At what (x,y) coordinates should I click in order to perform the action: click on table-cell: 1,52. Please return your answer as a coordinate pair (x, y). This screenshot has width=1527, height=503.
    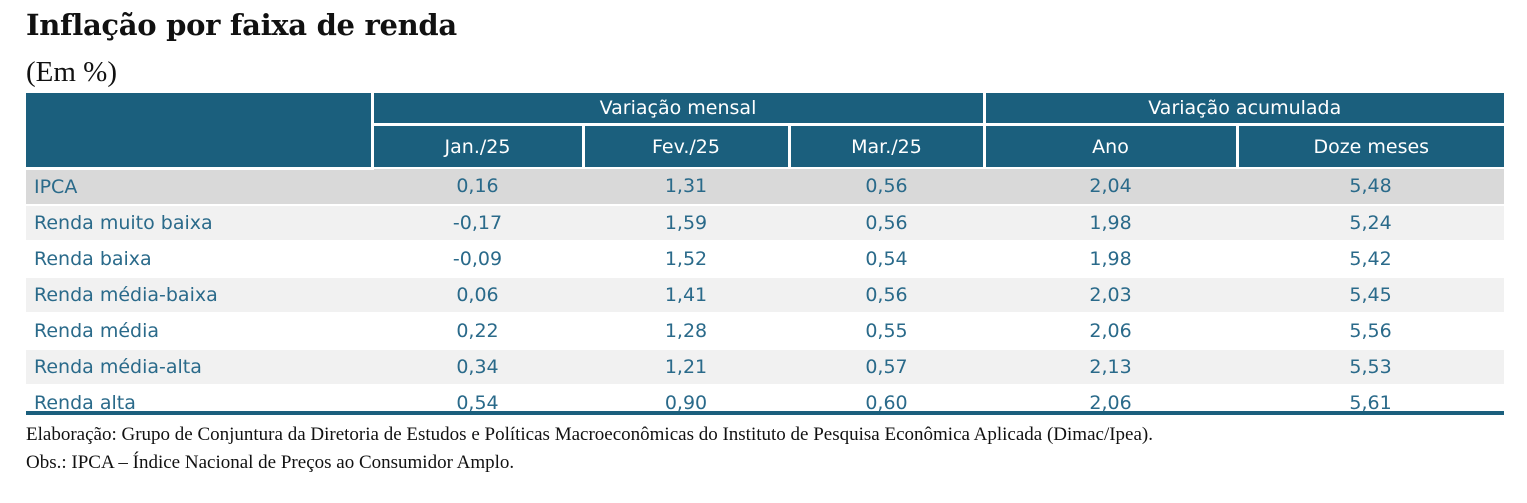
    Looking at the image, I should click on (686, 258).